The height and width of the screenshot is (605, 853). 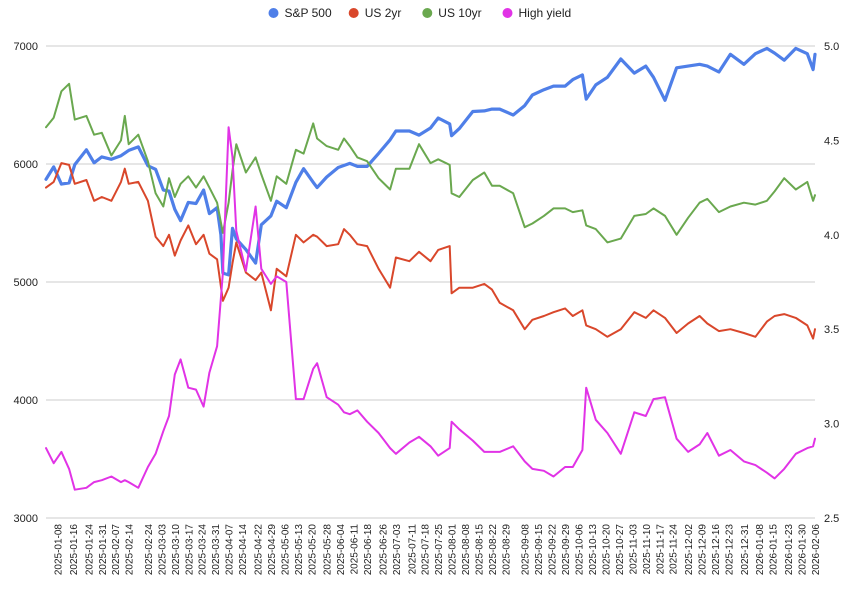 I want to click on x-tick-label: 2025-05-28, so click(x=328, y=550).